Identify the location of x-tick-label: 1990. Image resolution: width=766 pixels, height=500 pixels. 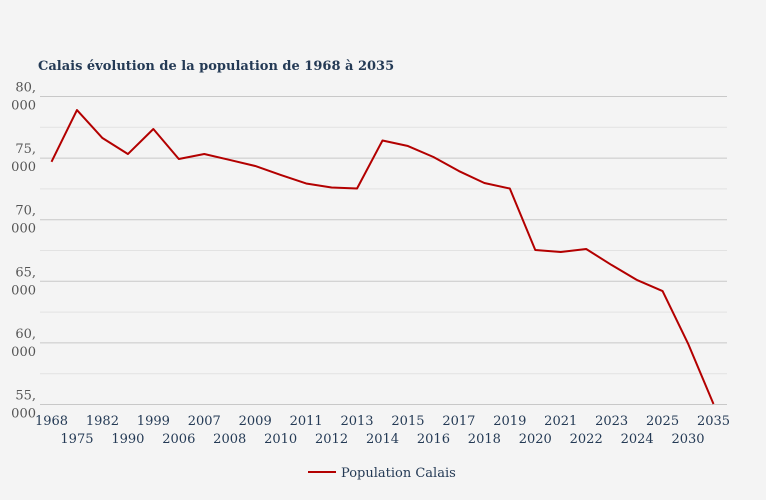
(127, 439).